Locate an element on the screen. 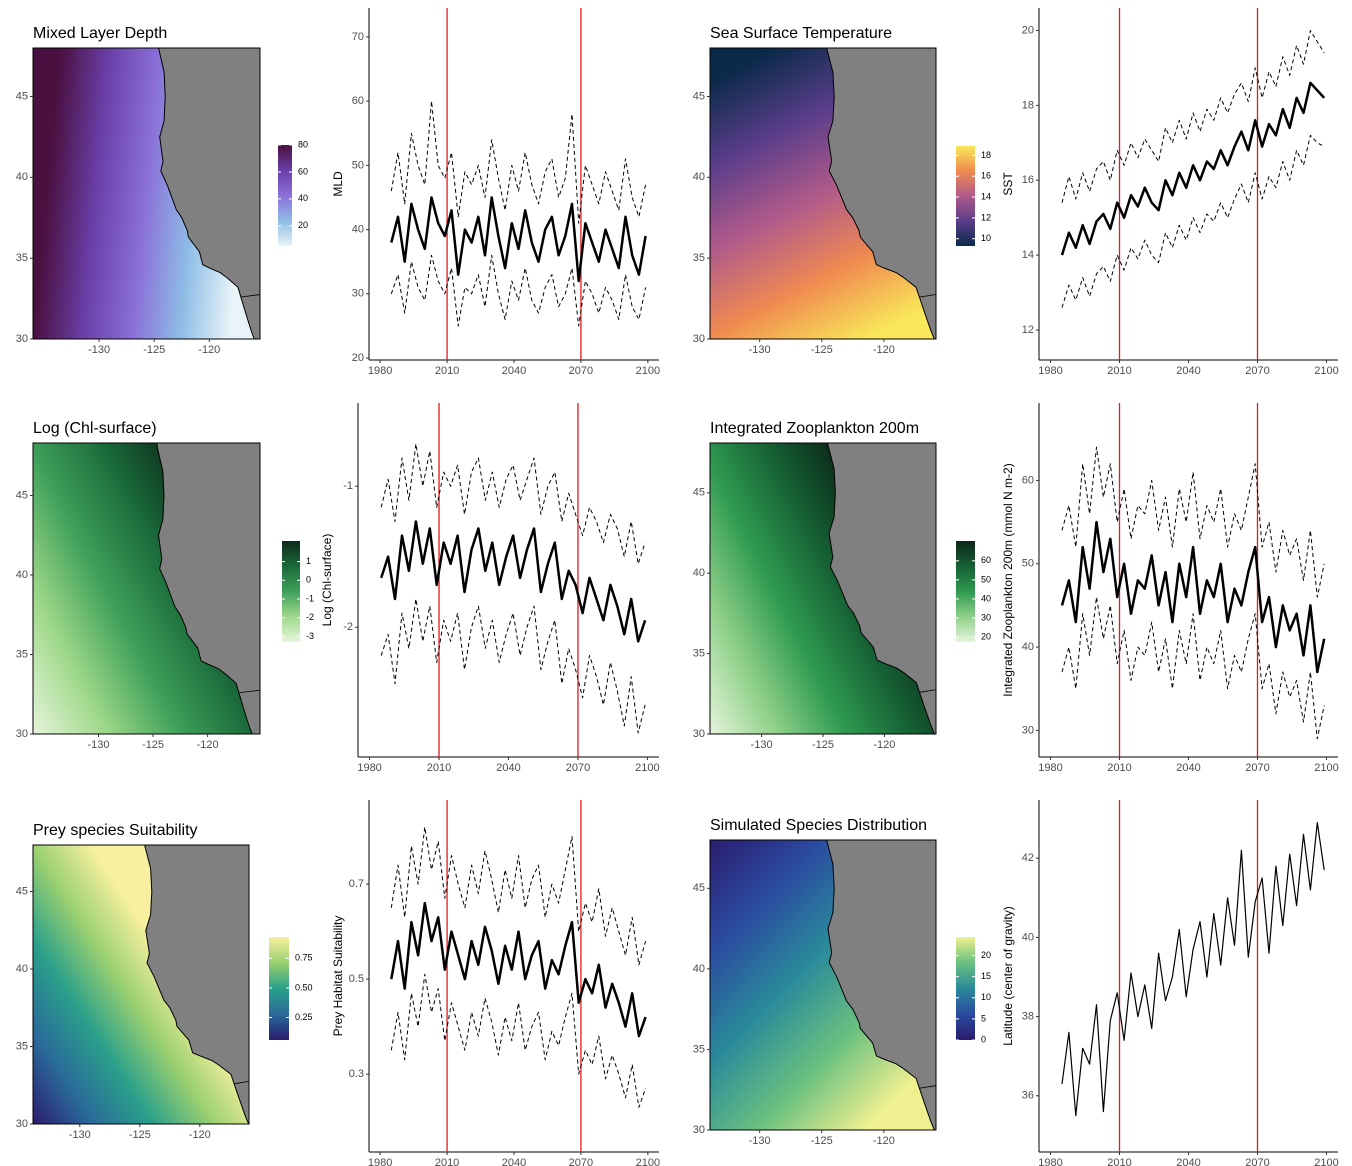 This screenshot has height=1166, width=1352. colorbar-label: 80 is located at coordinates (303, 144).